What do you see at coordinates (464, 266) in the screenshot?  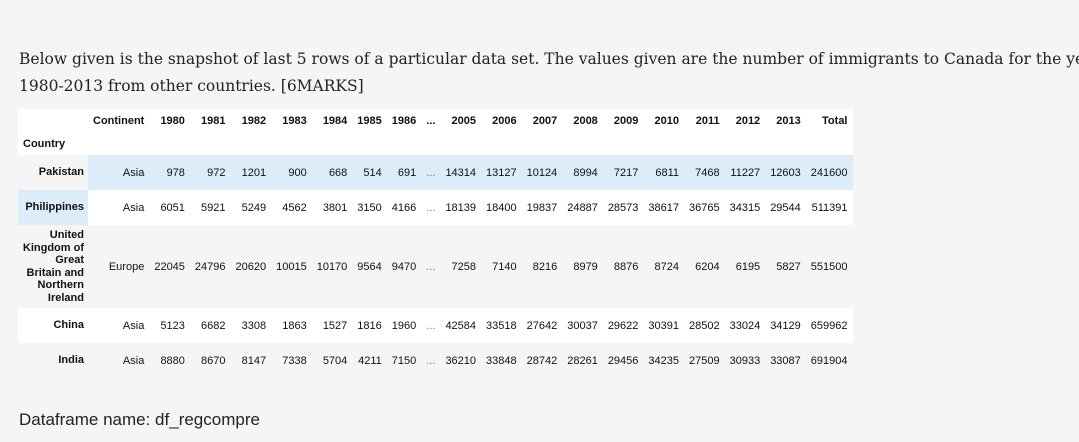 I see `table-cell: 7258` at bounding box center [464, 266].